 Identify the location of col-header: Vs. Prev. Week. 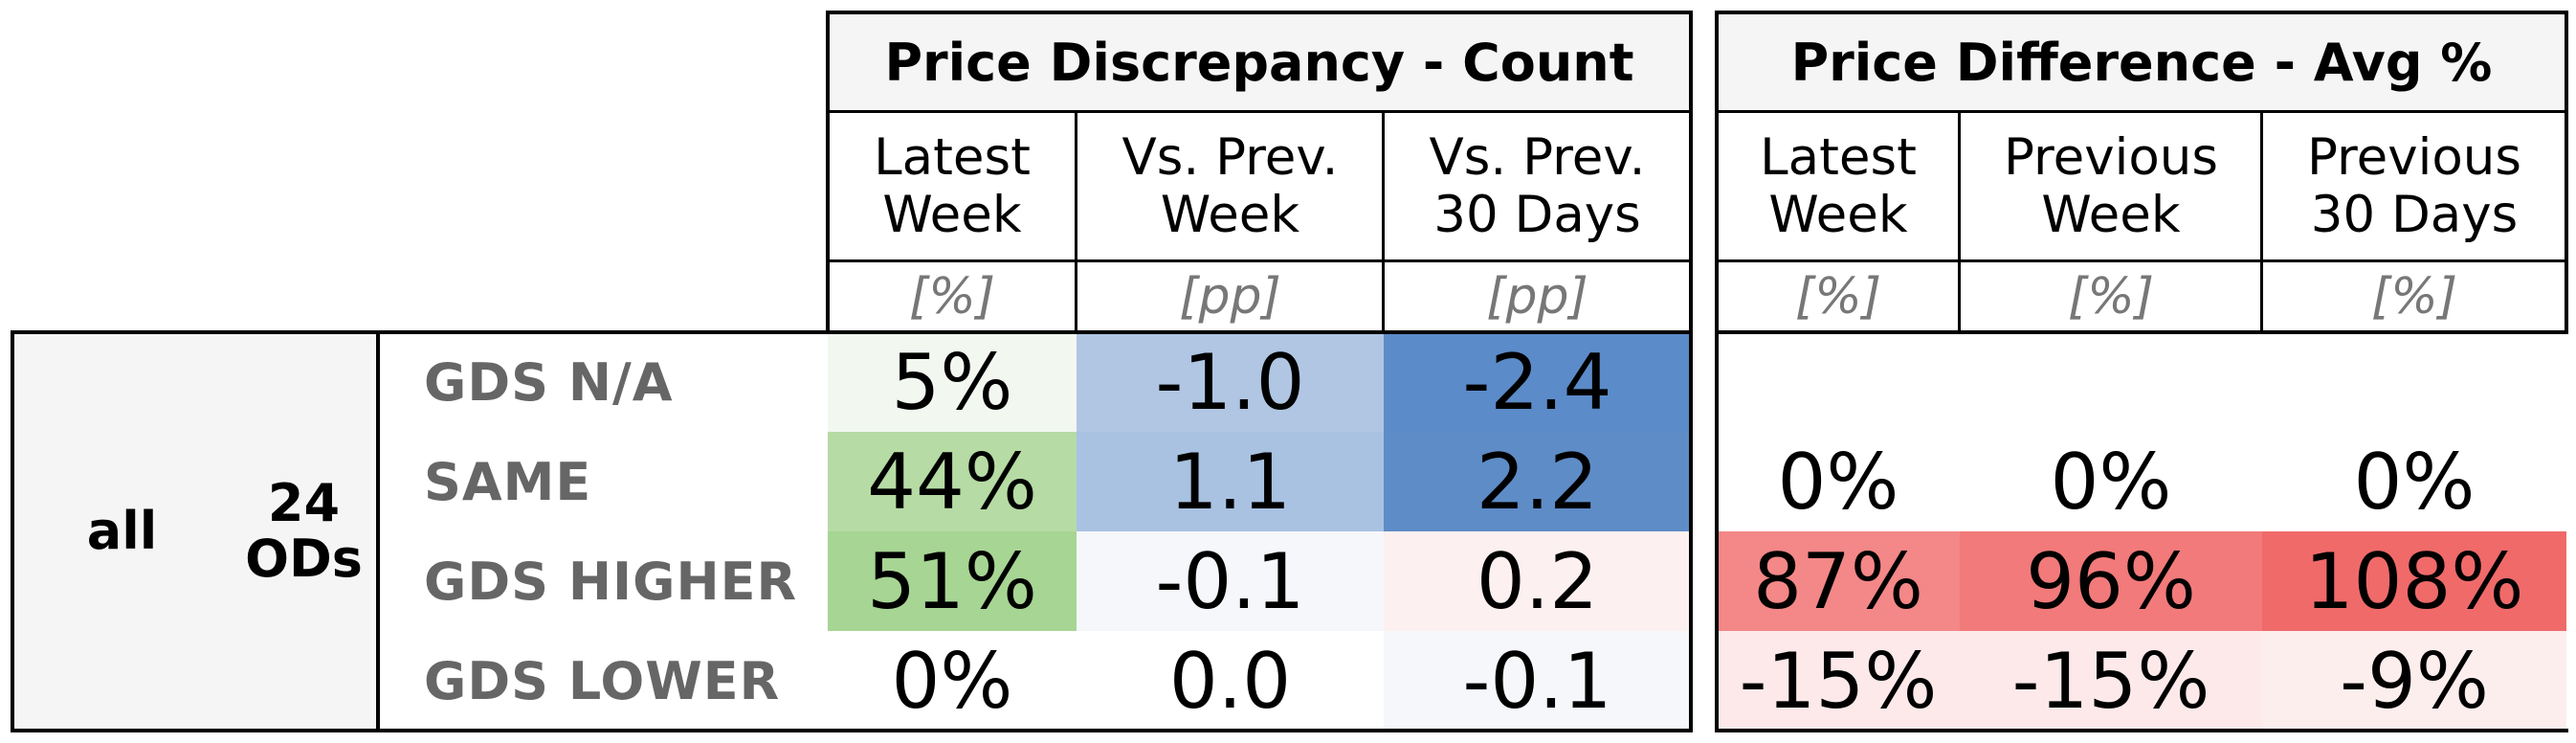
(1230, 186).